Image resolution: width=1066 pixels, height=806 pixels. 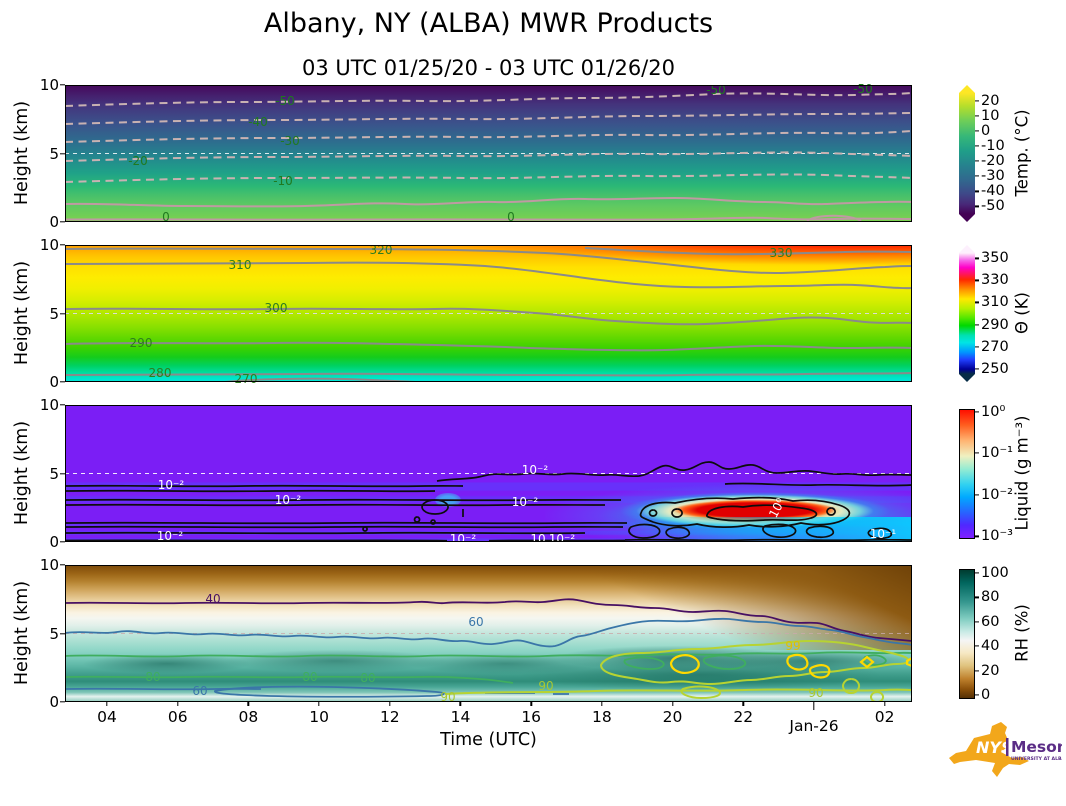 I want to click on contour-label: 330, so click(x=781, y=253).